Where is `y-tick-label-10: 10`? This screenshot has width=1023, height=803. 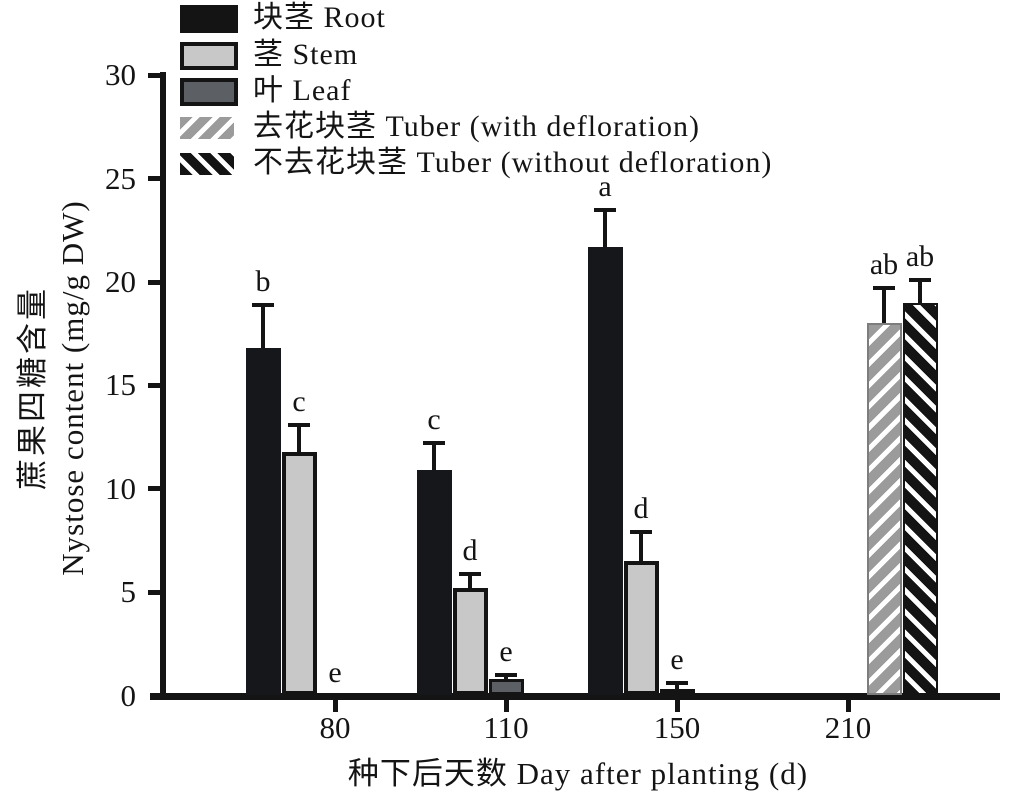 y-tick-label-10: 10 is located at coordinates (120, 488).